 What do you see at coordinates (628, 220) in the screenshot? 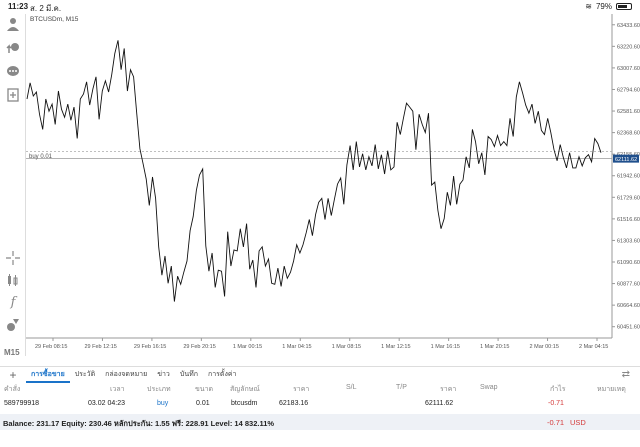
I see `price-tick-label: 61516.60` at bounding box center [628, 220].